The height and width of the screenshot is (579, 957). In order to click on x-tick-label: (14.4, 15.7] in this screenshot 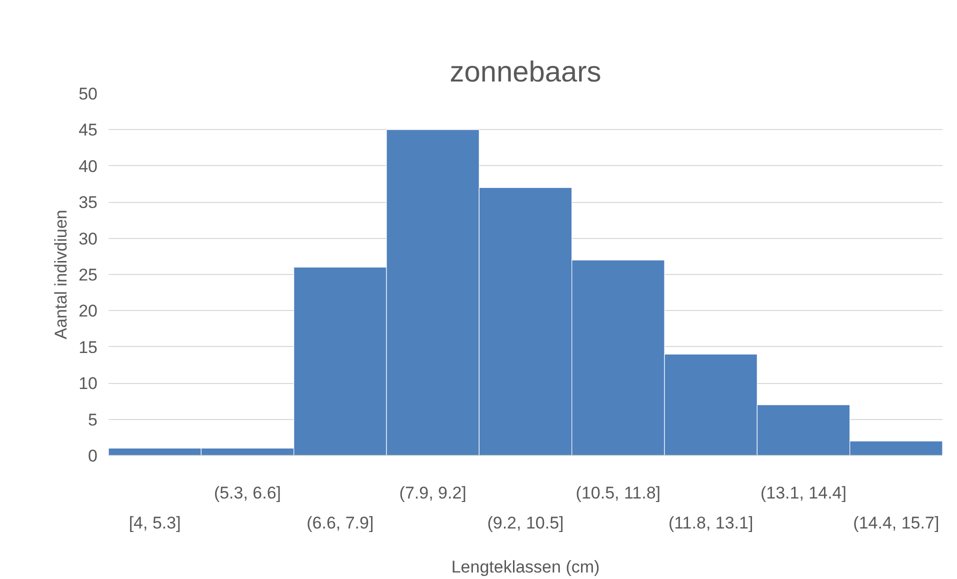, I will do `click(896, 523)`.